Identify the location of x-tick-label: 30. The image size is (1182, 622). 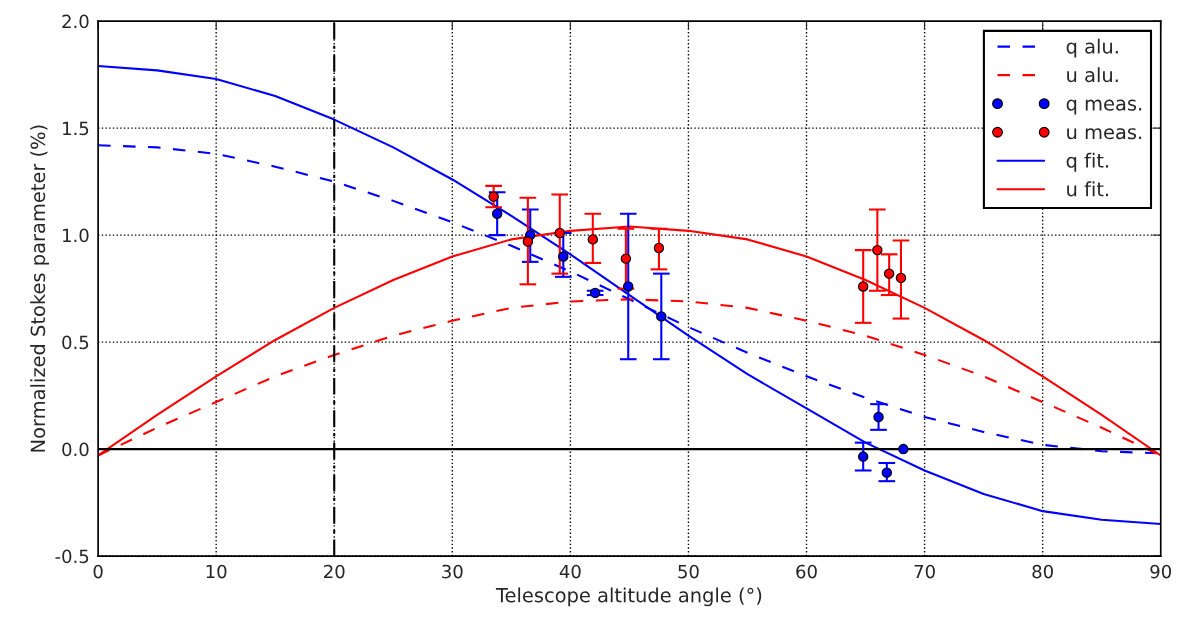
(452, 571).